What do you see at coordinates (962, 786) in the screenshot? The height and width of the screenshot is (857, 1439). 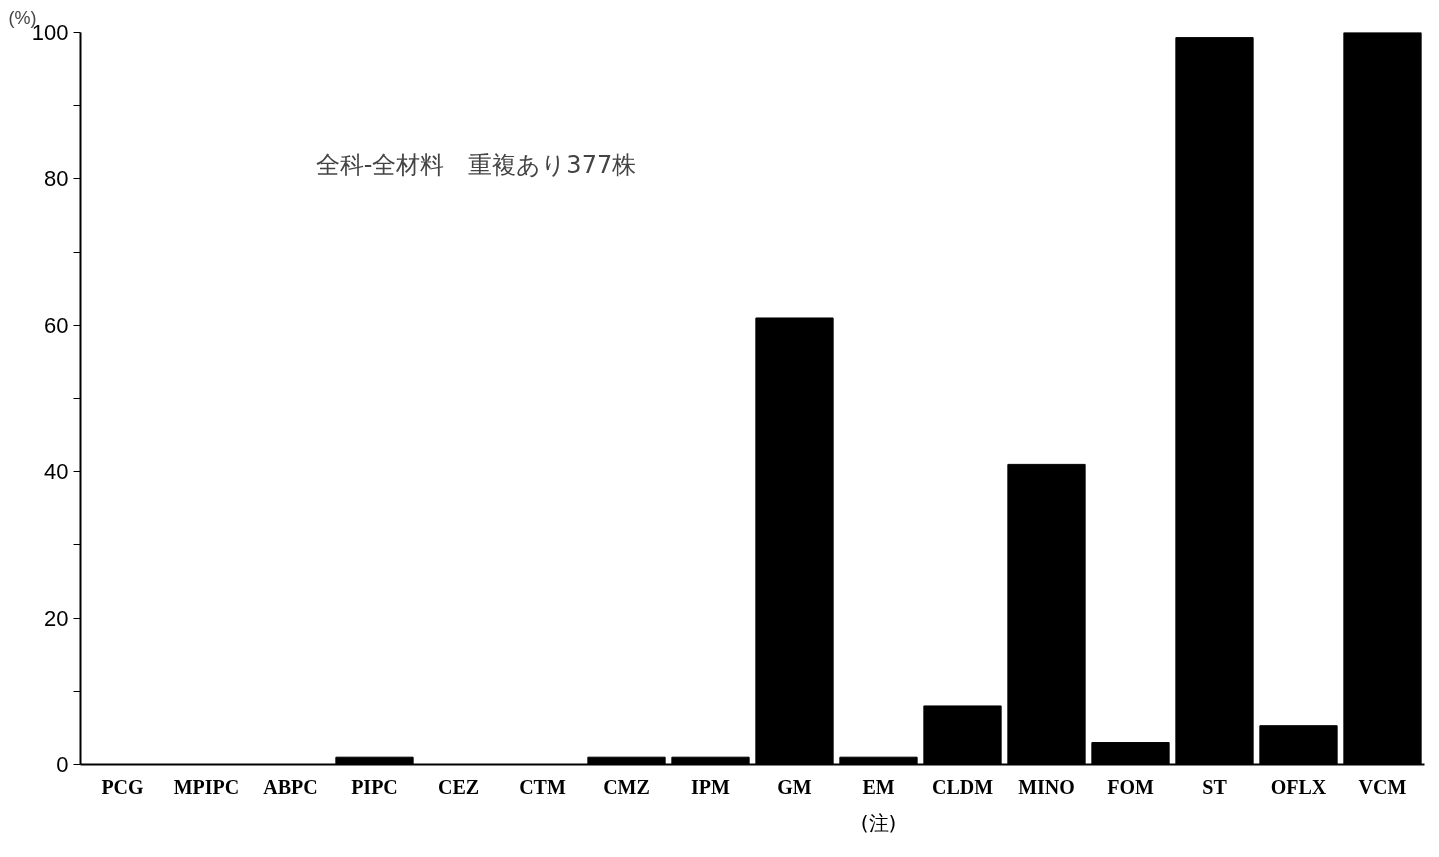 I see `x-tick-label: CLDM` at bounding box center [962, 786].